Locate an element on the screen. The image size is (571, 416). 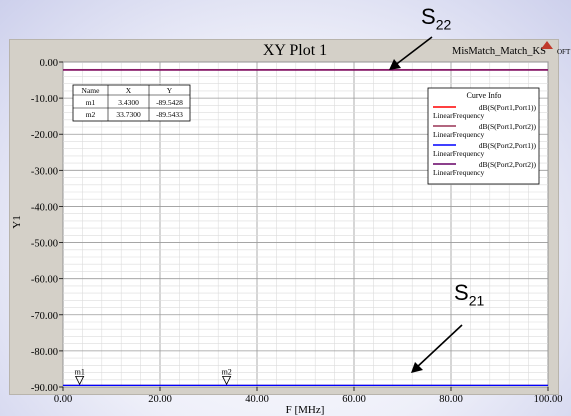
y-tick-label: -40.00 is located at coordinates (44, 207).